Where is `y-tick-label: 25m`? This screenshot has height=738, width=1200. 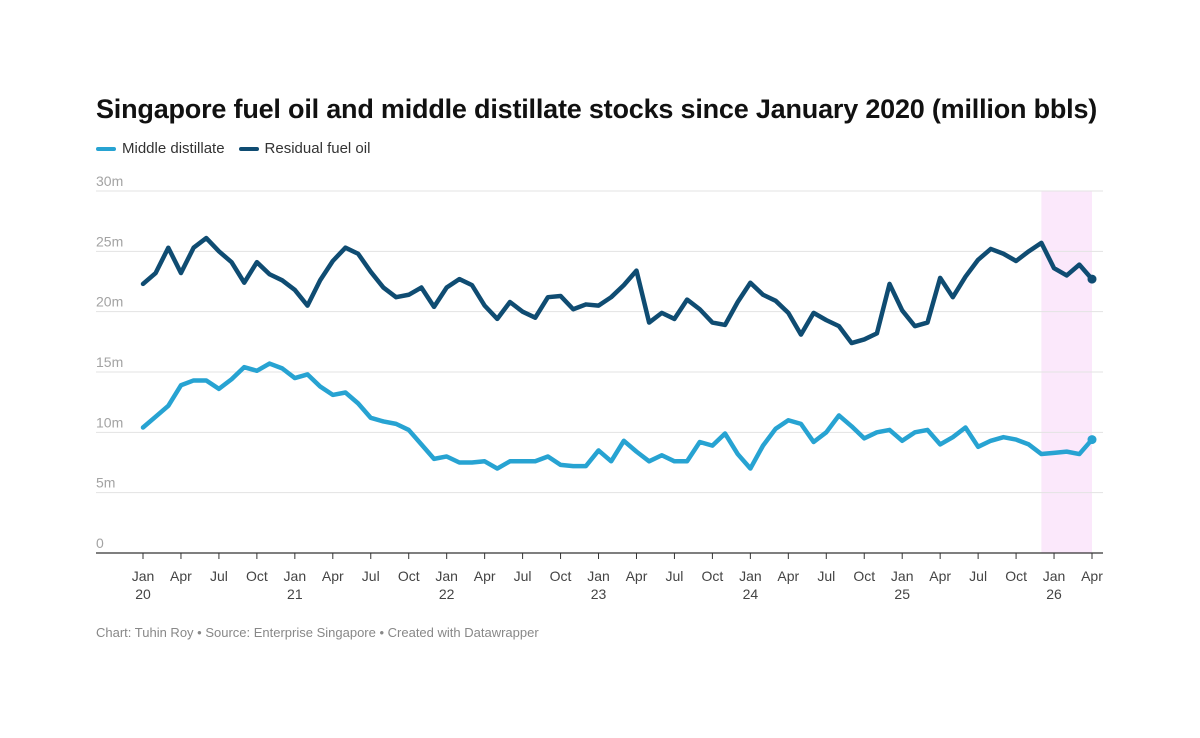
y-tick-label: 25m is located at coordinates (109, 241).